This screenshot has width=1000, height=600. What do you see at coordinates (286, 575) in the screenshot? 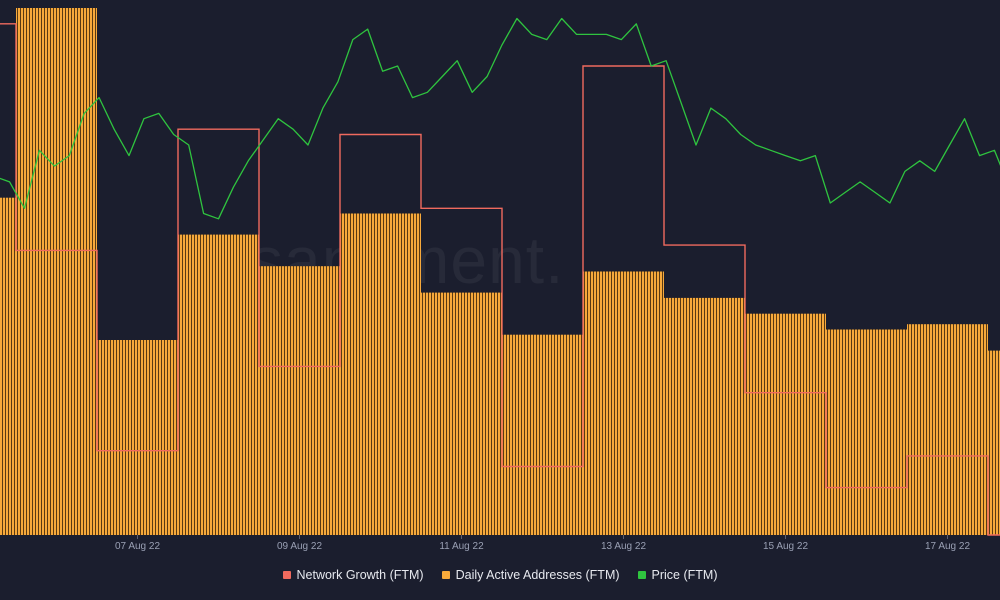
I see `legend-swatch-network-growth` at bounding box center [286, 575].